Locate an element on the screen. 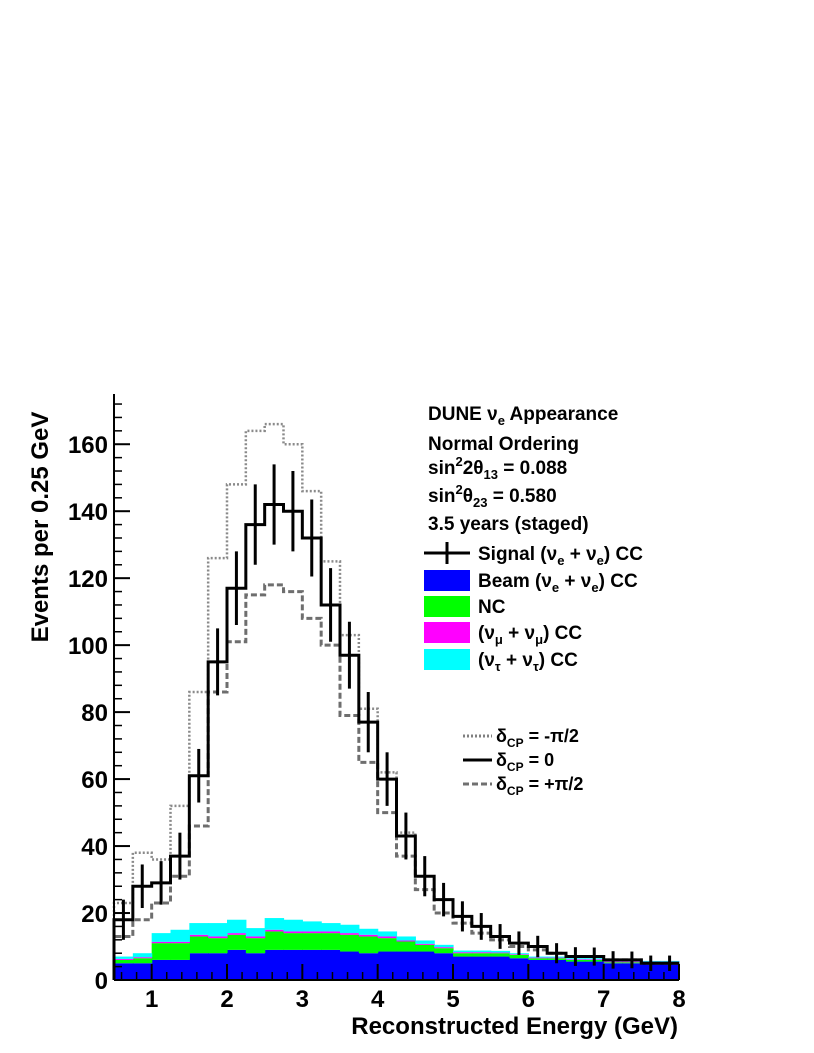 This screenshot has width=814, height=1053. legend-nutau-label: (ντ + ντ) CC is located at coordinates (528, 662).